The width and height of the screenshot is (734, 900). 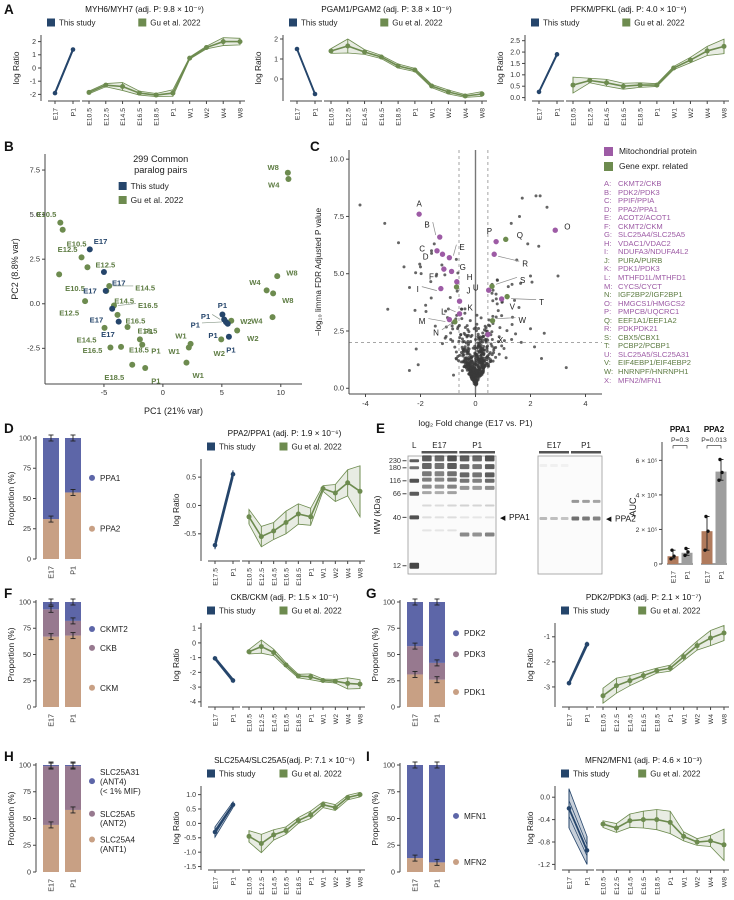 What do you see at coordinates (633, 507) in the screenshot?
I see `svg-text: AUC` at bounding box center [633, 507].